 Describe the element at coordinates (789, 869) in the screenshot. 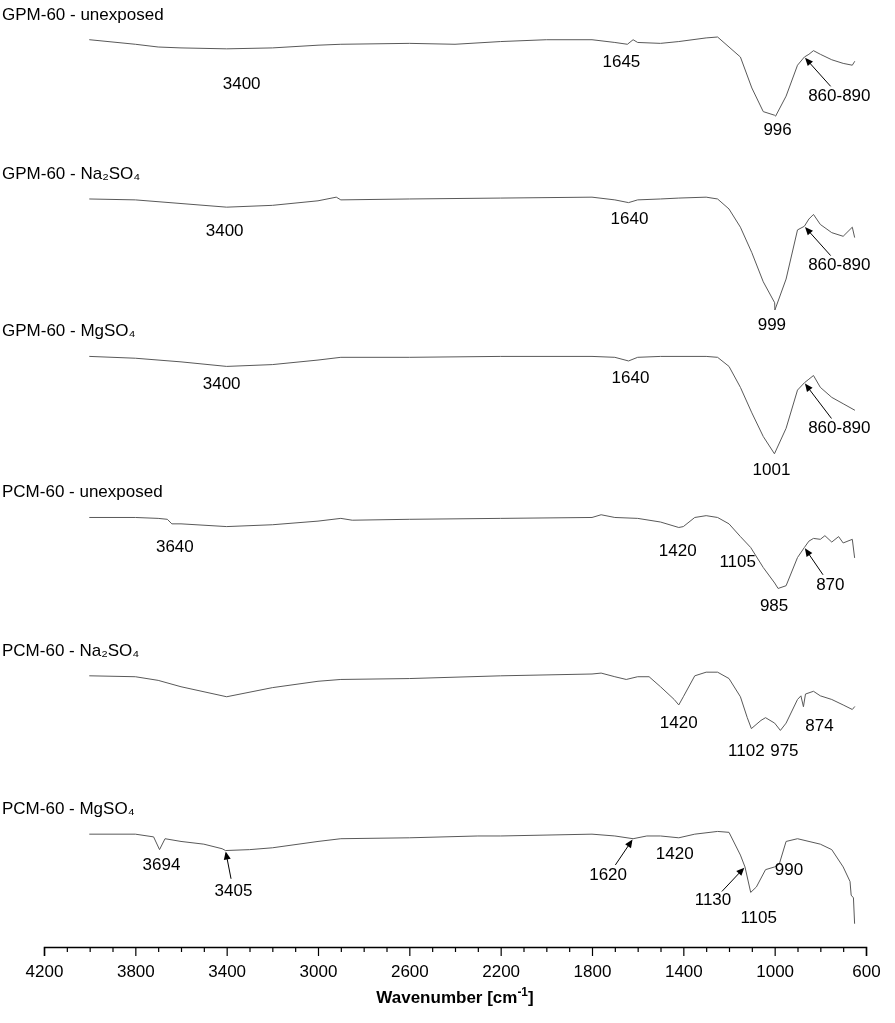

I see `annotation: 990` at that location.